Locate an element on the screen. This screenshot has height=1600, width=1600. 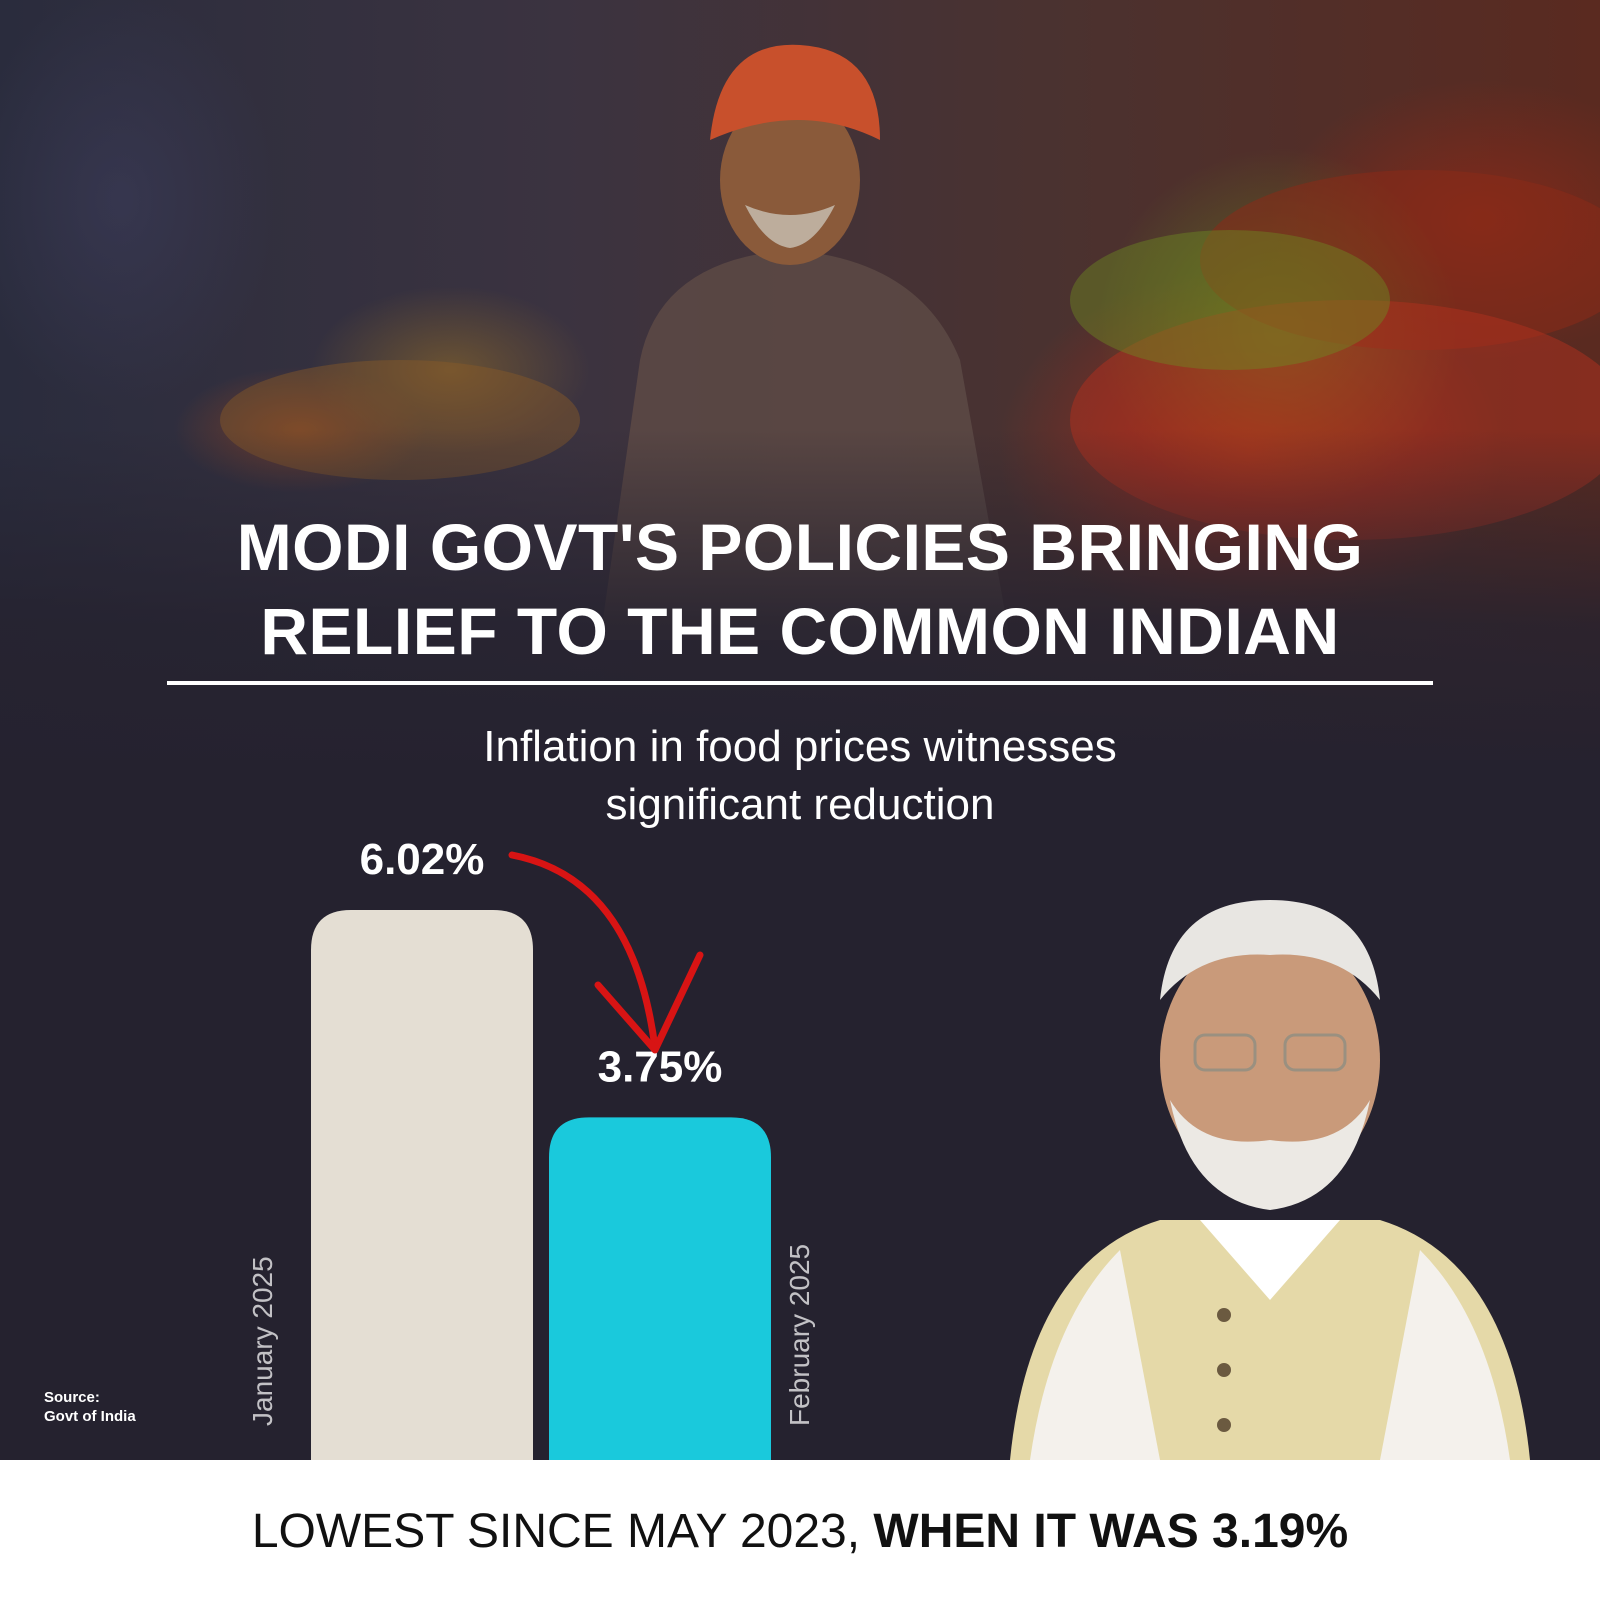
subtitle-line-1: Inflation in food prices witnesses is located at coordinates (800, 746).